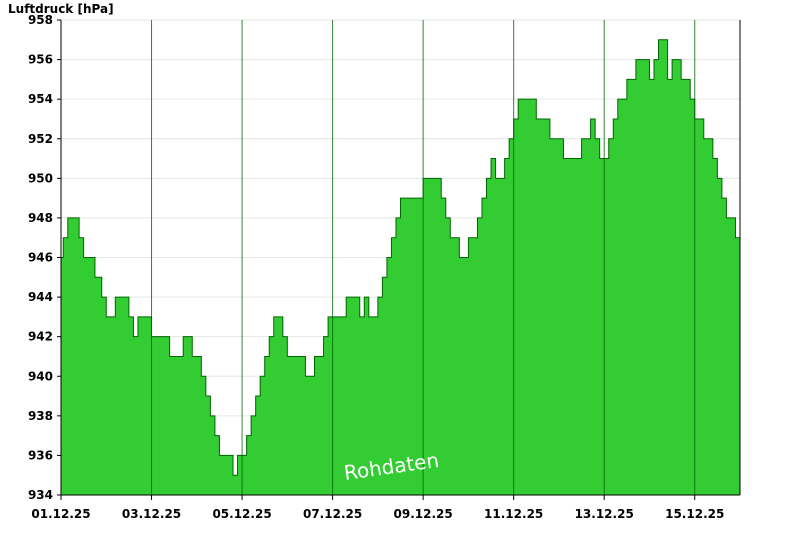 This screenshot has width=800, height=550. What do you see at coordinates (604, 514) in the screenshot?
I see `x-tick-label: 13.12.25` at bounding box center [604, 514].